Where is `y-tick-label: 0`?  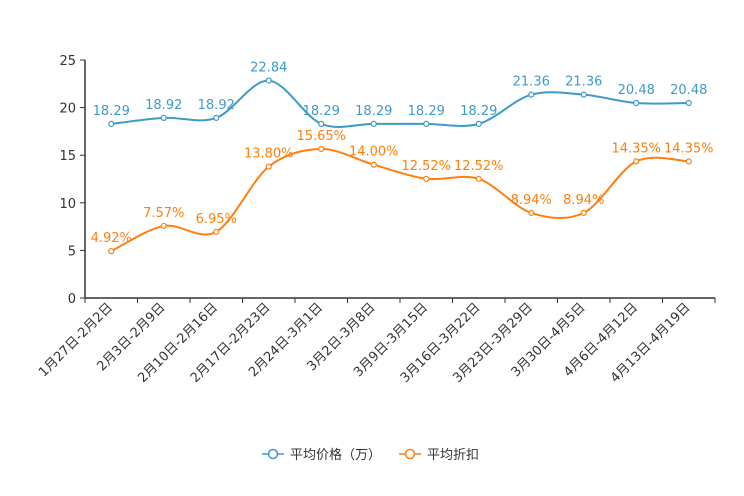
y-tick-label: 0 is located at coordinates (72, 299).